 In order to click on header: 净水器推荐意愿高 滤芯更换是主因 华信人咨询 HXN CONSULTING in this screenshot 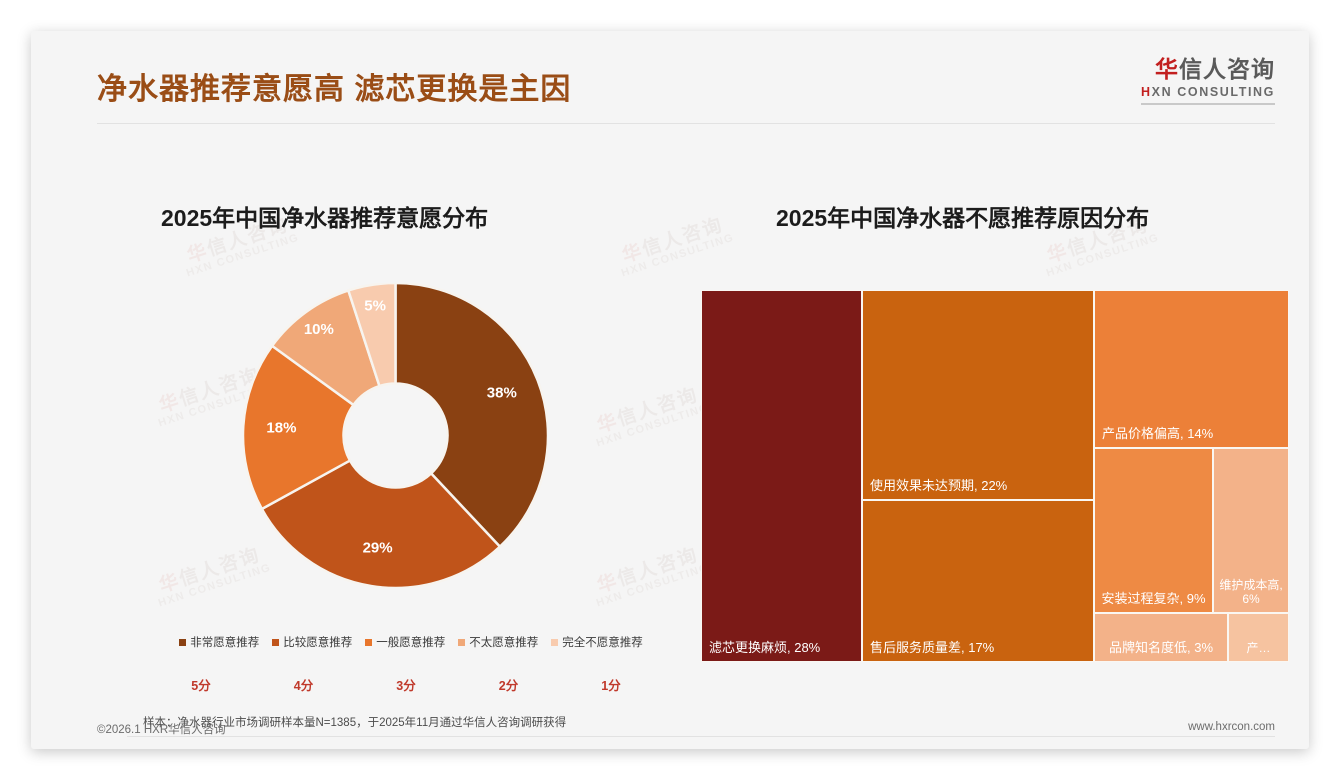, I will do `click(670, 77)`.